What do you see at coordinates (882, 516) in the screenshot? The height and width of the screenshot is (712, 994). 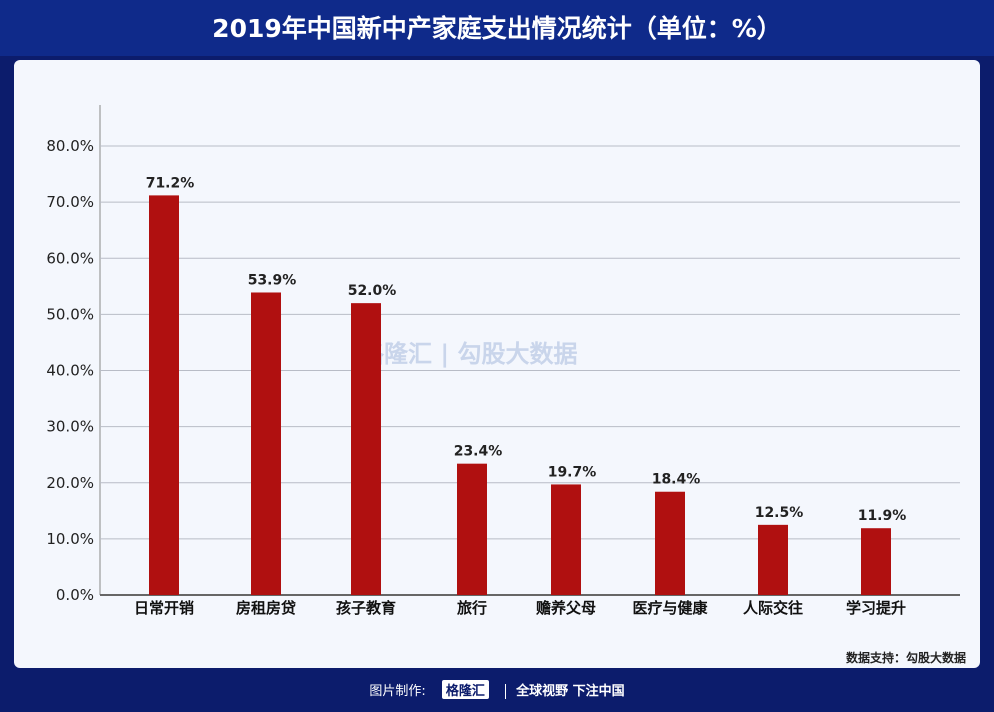 I see `data-label: 11.9%` at bounding box center [882, 516].